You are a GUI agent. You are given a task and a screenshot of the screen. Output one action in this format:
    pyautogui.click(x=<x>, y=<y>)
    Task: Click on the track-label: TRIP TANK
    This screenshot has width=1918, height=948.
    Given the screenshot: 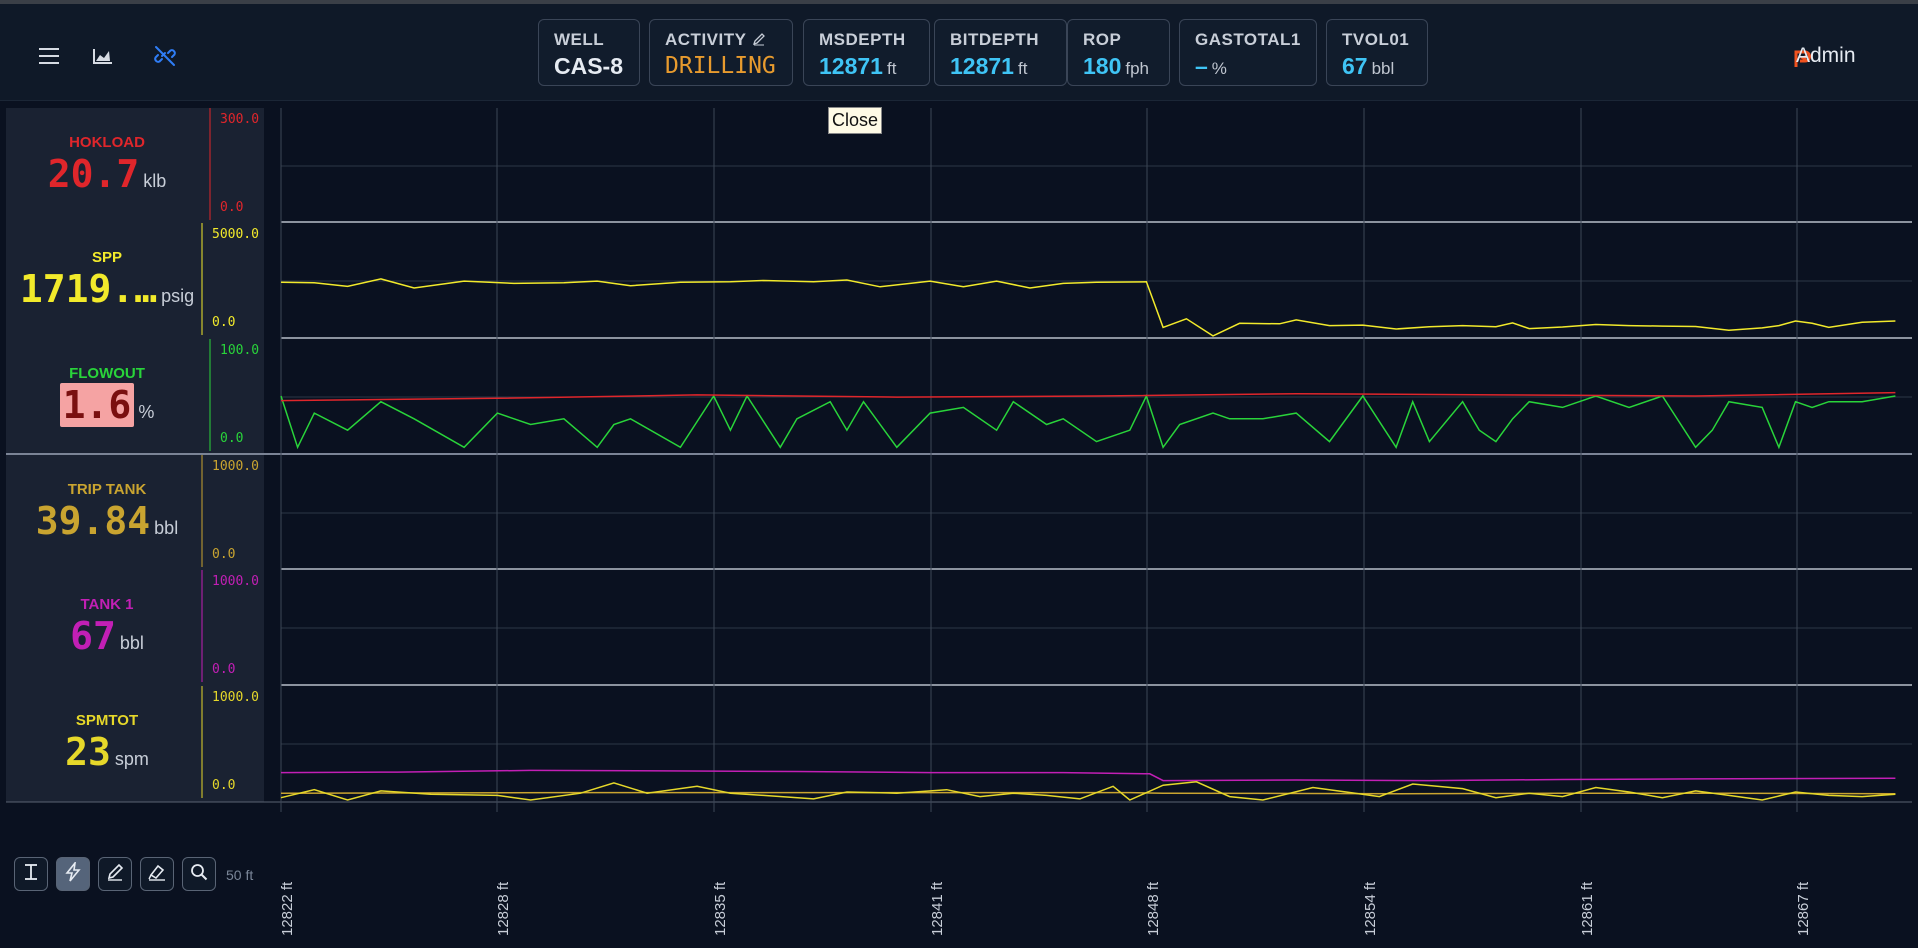 What is the action you would take?
    pyautogui.click(x=107, y=489)
    